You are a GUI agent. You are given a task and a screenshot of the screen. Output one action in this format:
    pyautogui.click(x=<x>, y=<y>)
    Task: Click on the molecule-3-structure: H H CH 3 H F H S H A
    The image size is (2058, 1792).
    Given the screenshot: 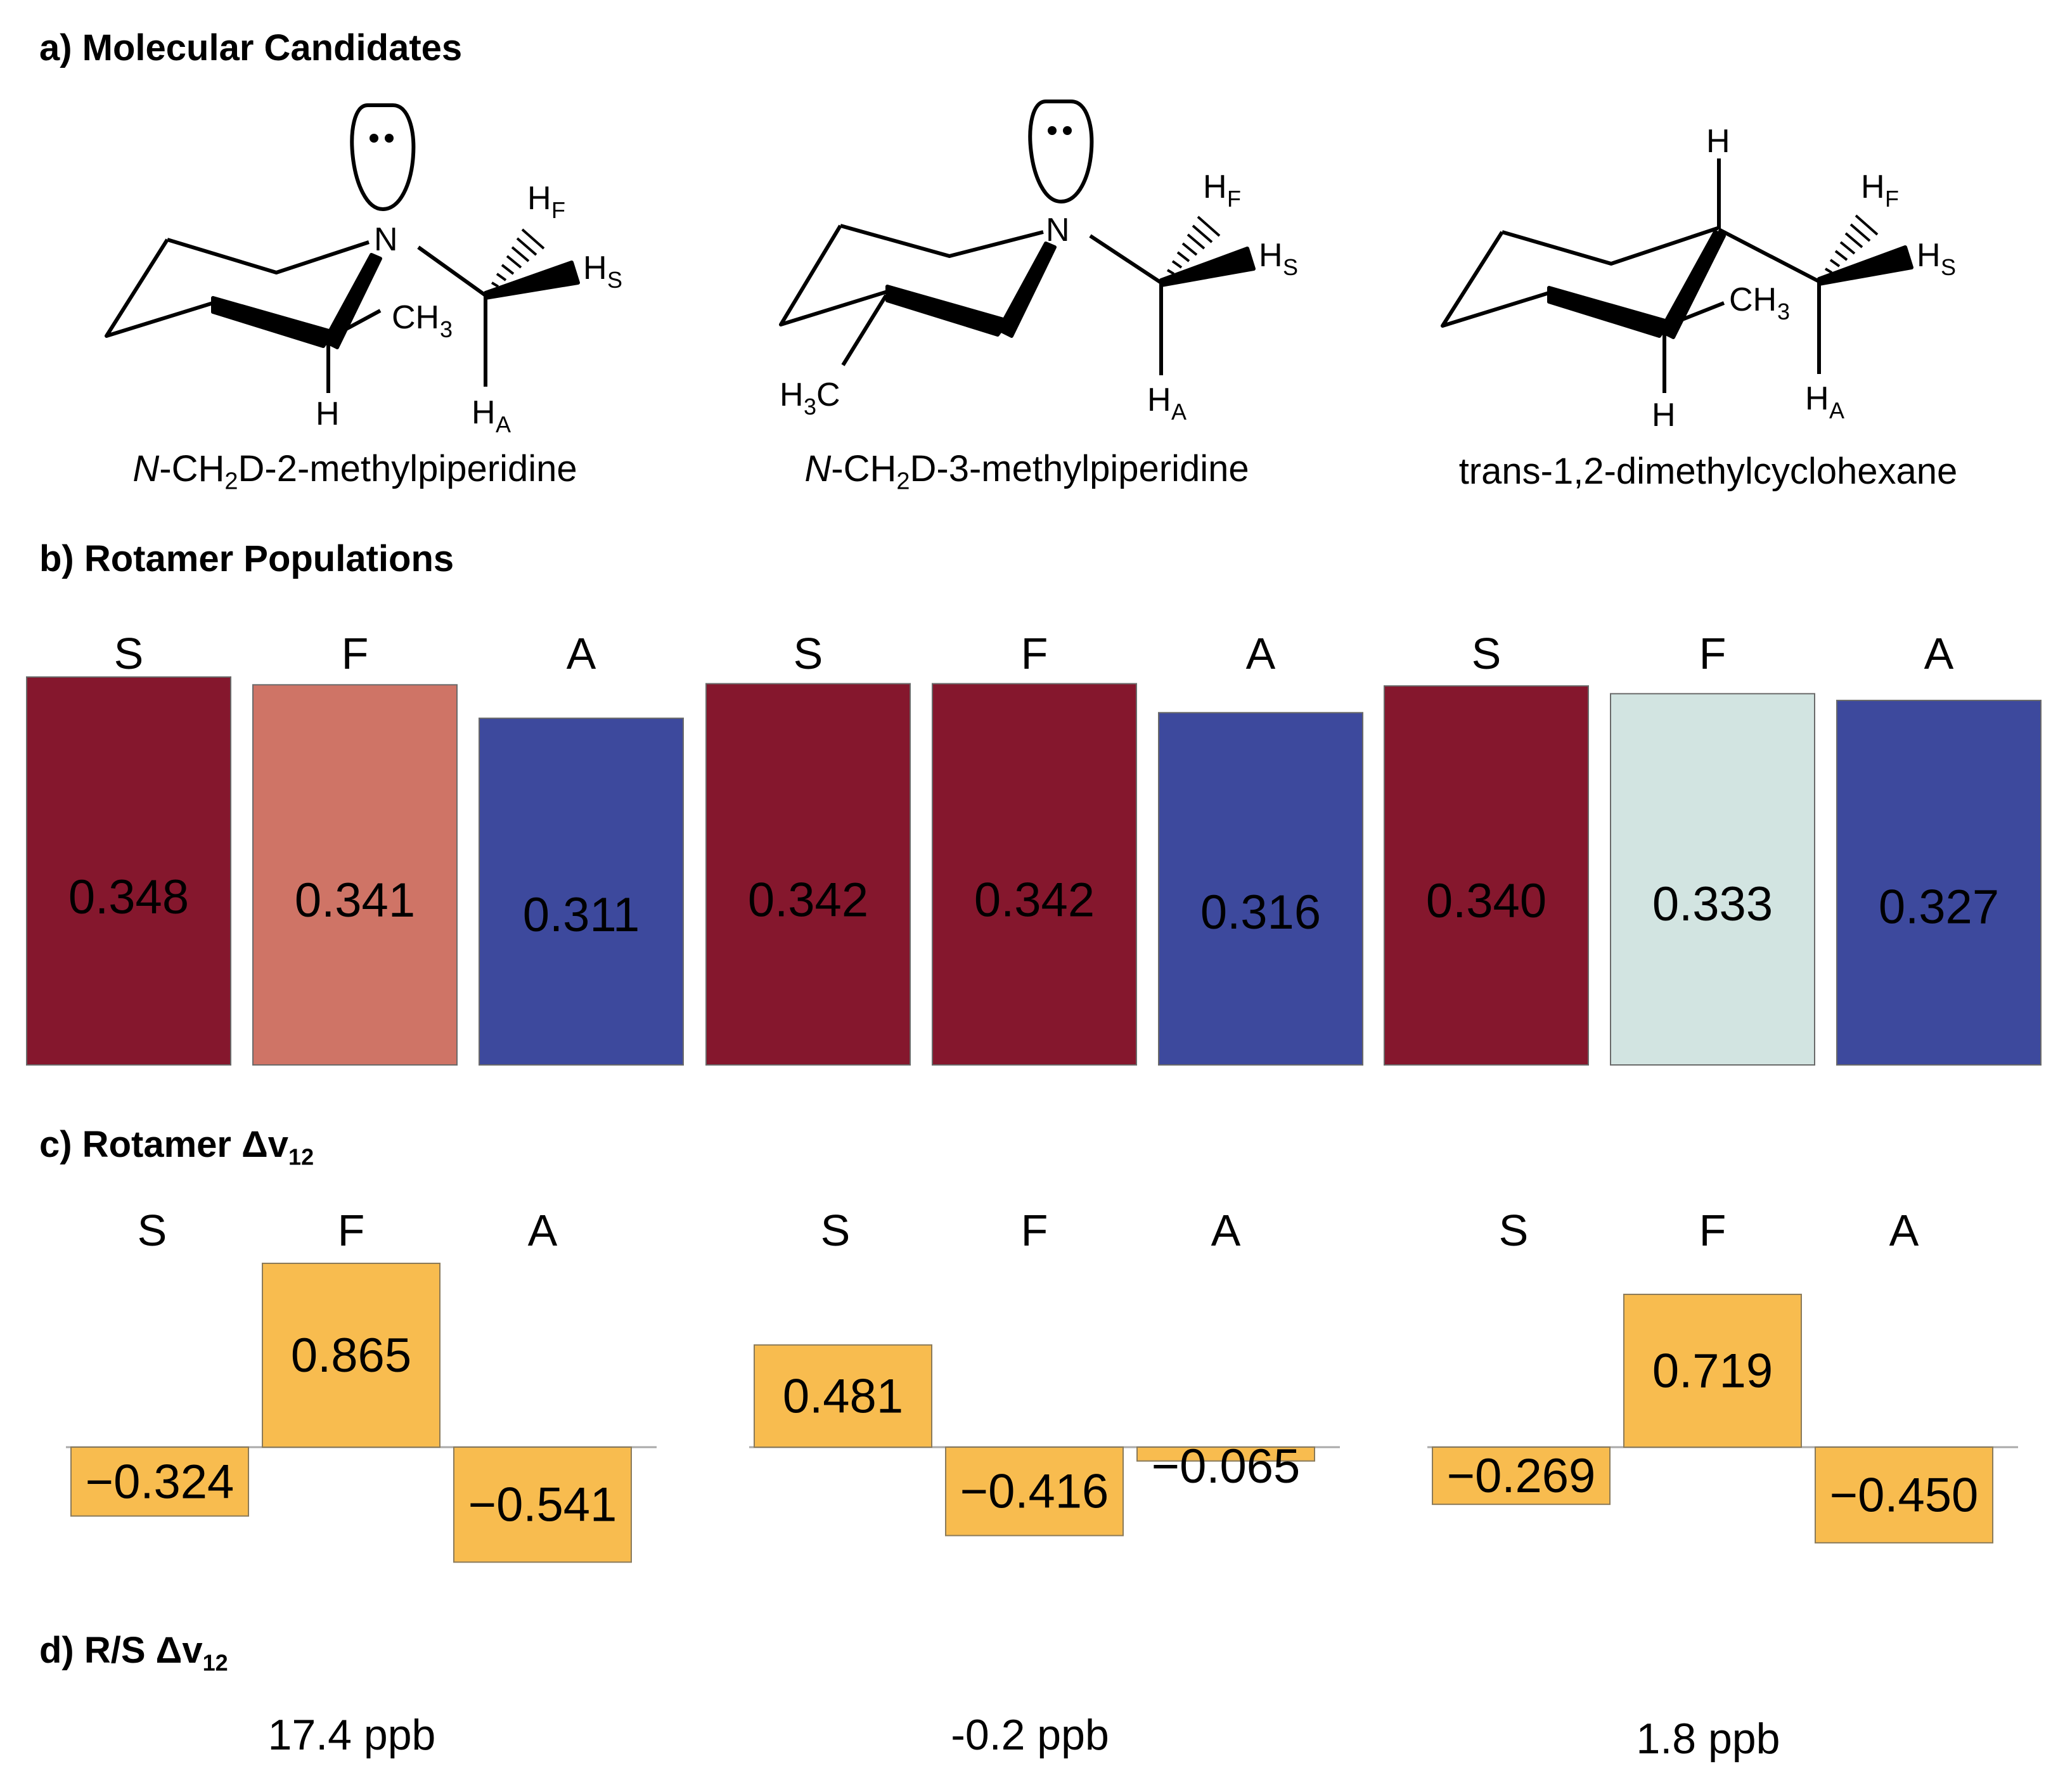 What is the action you would take?
    pyautogui.click(x=1698, y=278)
    